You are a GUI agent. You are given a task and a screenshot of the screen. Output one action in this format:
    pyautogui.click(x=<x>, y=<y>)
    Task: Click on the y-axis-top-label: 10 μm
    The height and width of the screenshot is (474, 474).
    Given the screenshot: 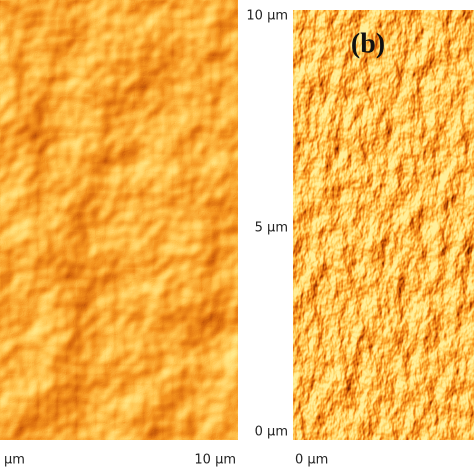 What is the action you would take?
    pyautogui.click(x=267, y=16)
    